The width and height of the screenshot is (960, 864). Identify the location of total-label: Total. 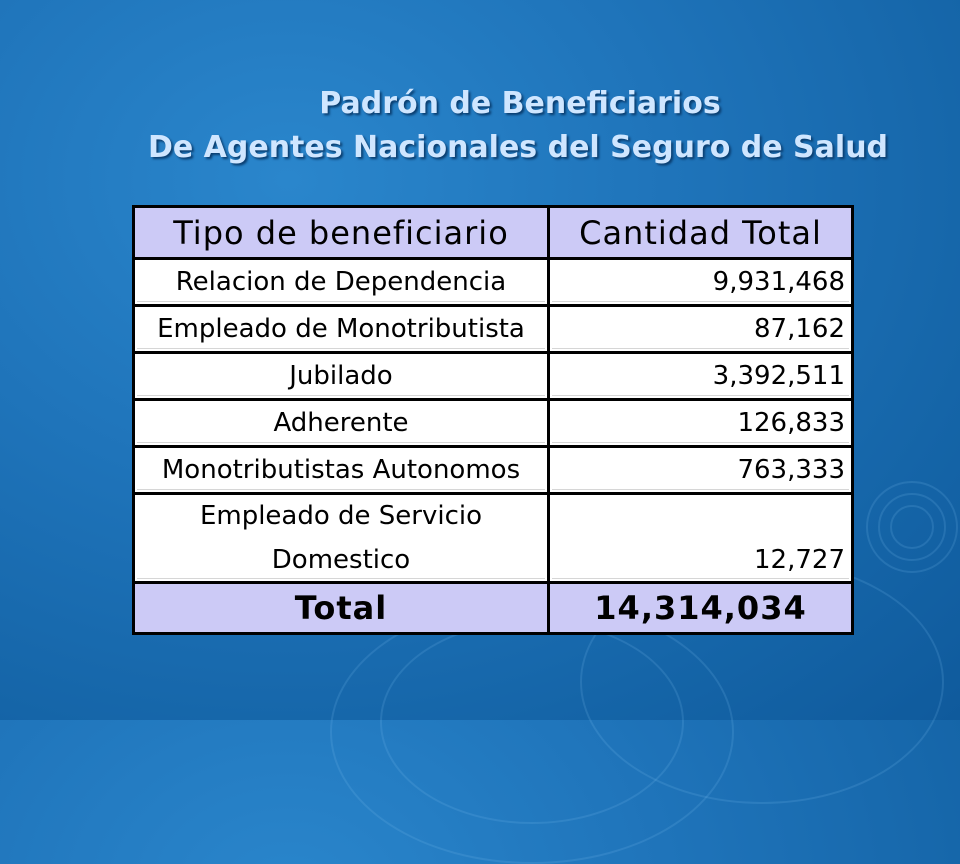
(341, 608).